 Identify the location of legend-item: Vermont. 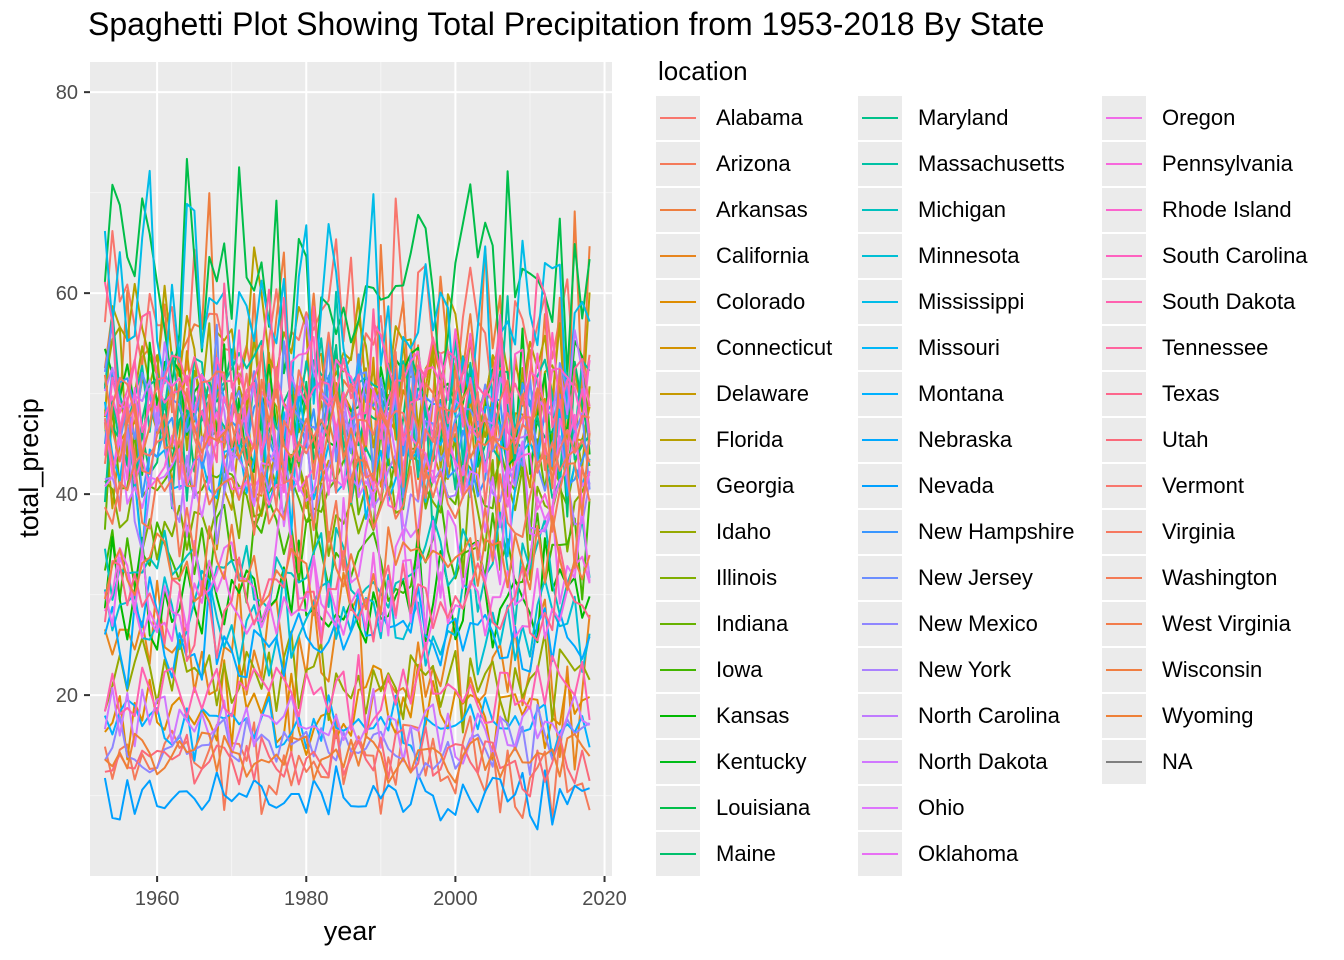
(1173, 486).